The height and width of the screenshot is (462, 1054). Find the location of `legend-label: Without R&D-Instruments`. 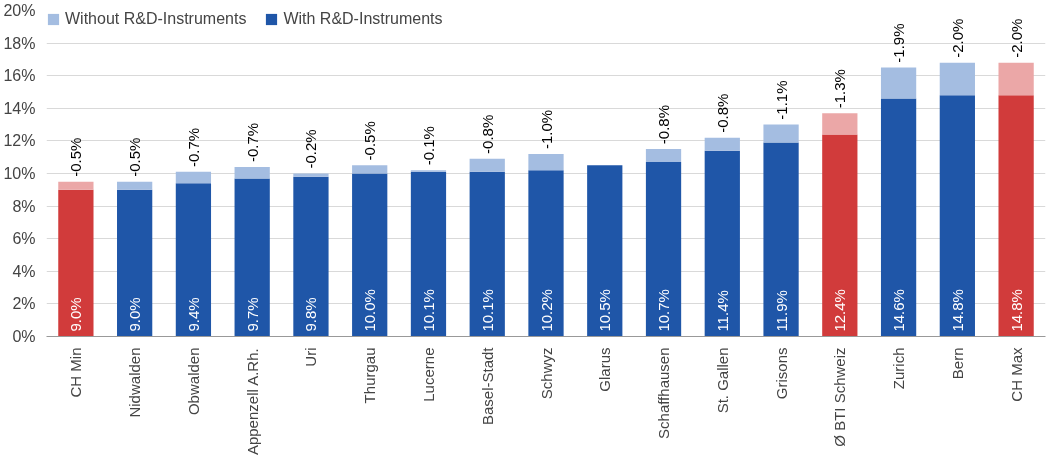

legend-label: Without R&D-Instruments is located at coordinates (156, 19).